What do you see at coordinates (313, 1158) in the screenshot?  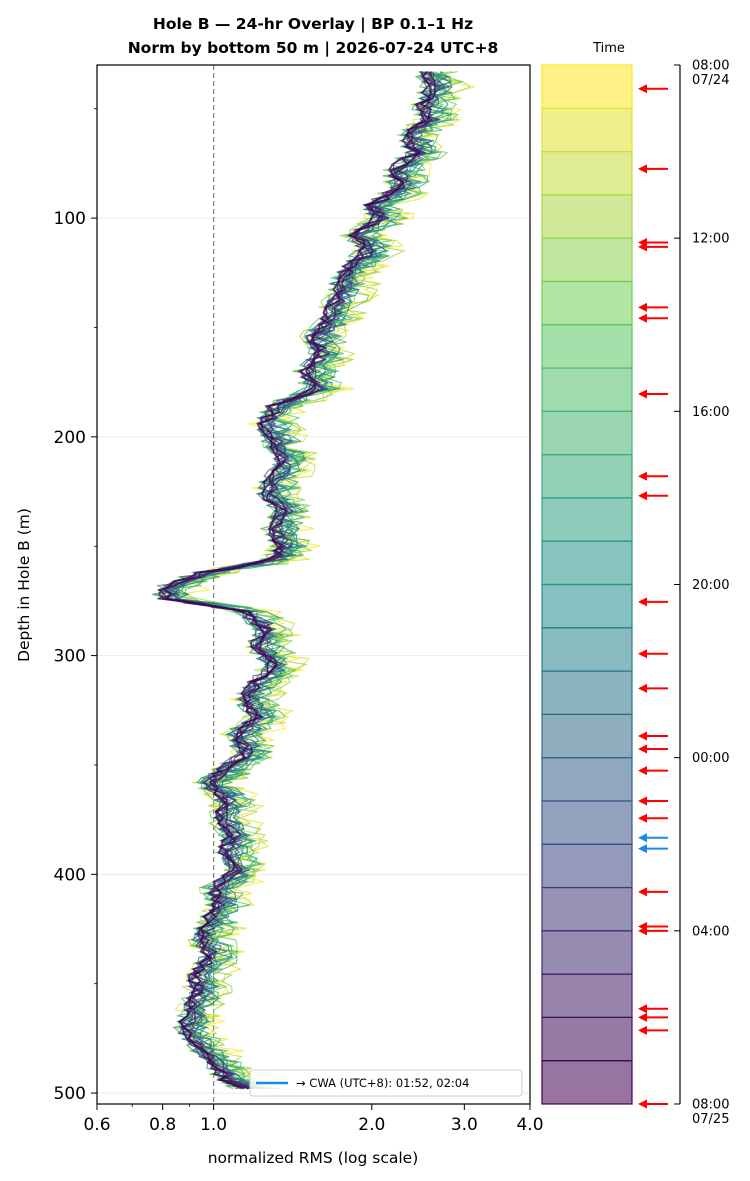 I see `x-axis-label: normalized RMS (log scale)` at bounding box center [313, 1158].